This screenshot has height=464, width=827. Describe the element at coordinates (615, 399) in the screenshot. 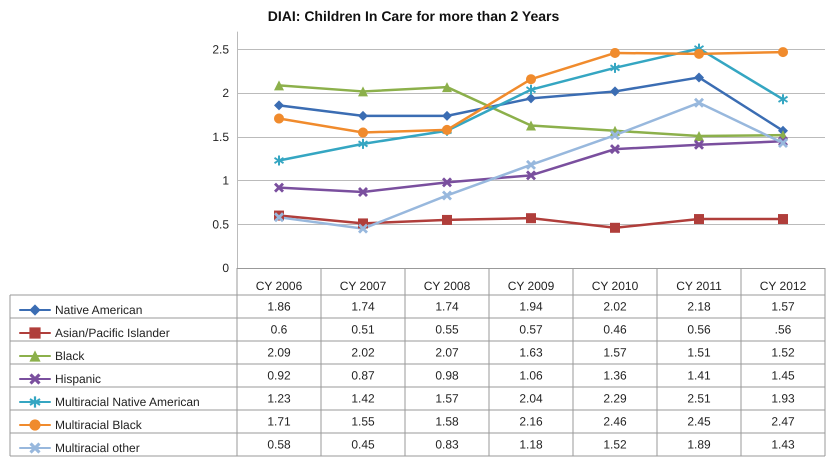

I see `data-label: 2.29` at that location.